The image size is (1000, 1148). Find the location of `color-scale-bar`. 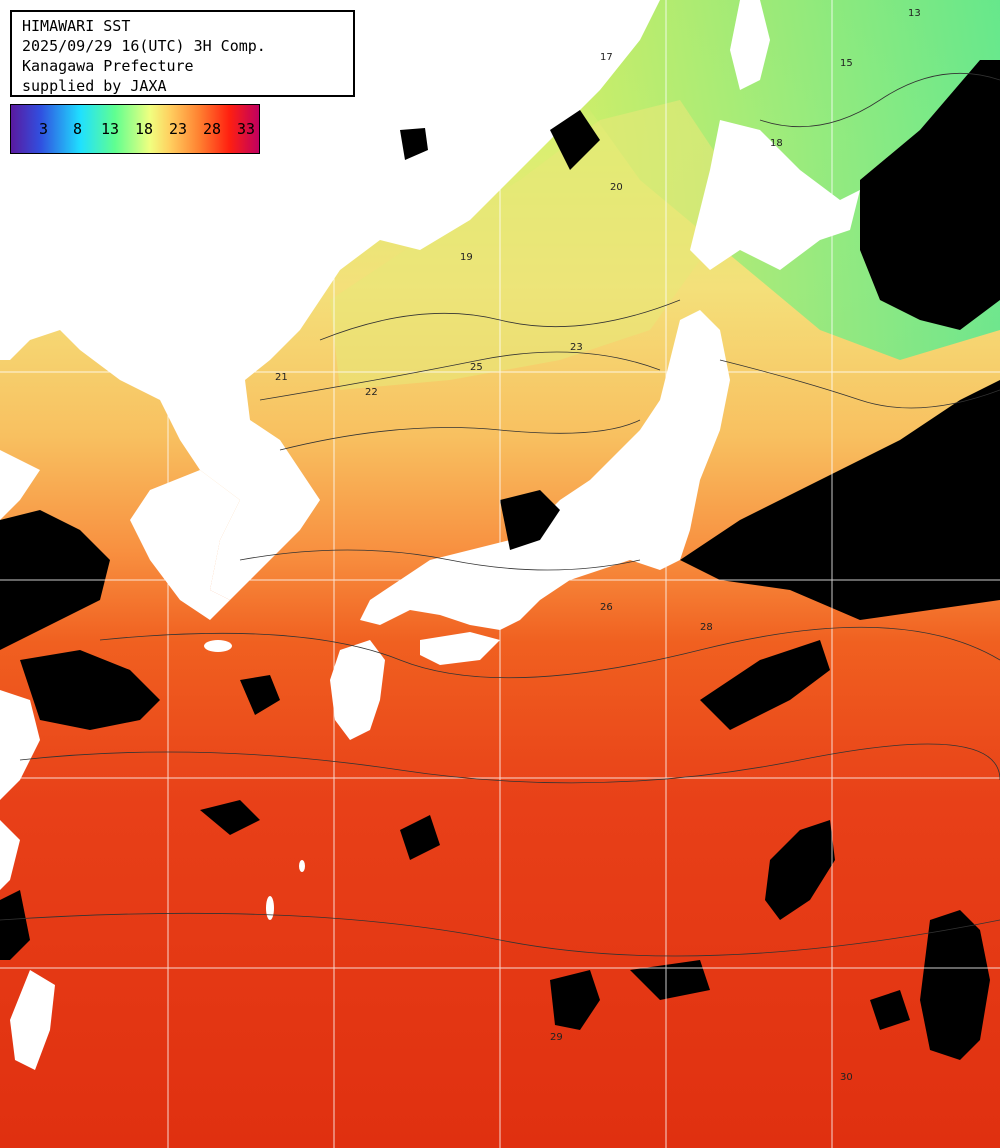

color-scale-bar is located at coordinates (135, 129).